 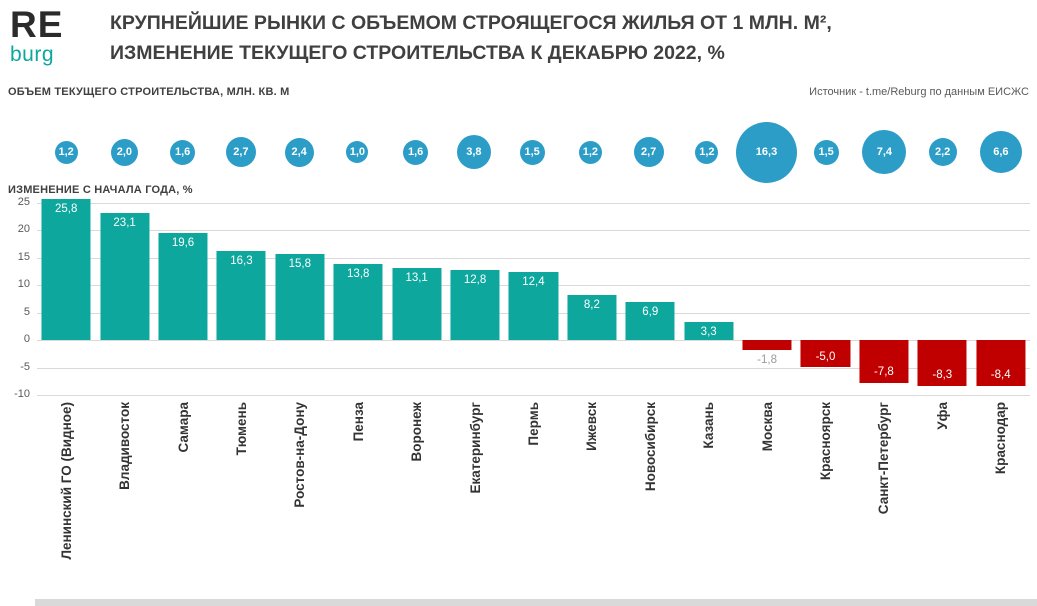 I want to click on volume-bubble: 1,5, so click(x=826, y=152).